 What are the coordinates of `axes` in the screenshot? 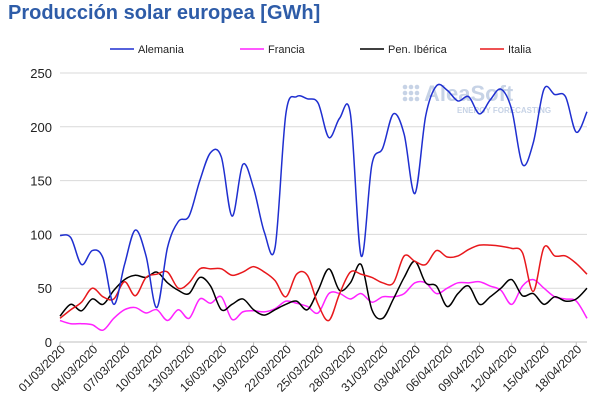 It's located at (323, 343).